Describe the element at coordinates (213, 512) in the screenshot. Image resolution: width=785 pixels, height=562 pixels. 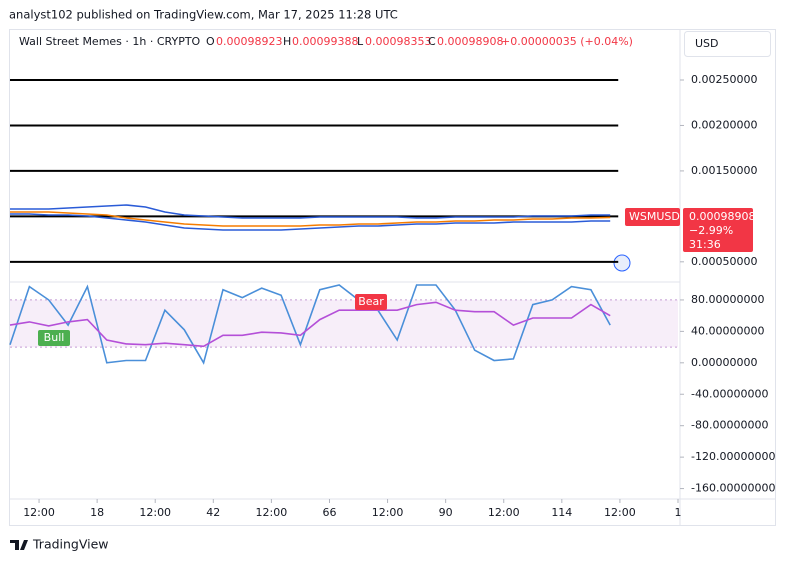
I see `x-tick-label: 42` at that location.